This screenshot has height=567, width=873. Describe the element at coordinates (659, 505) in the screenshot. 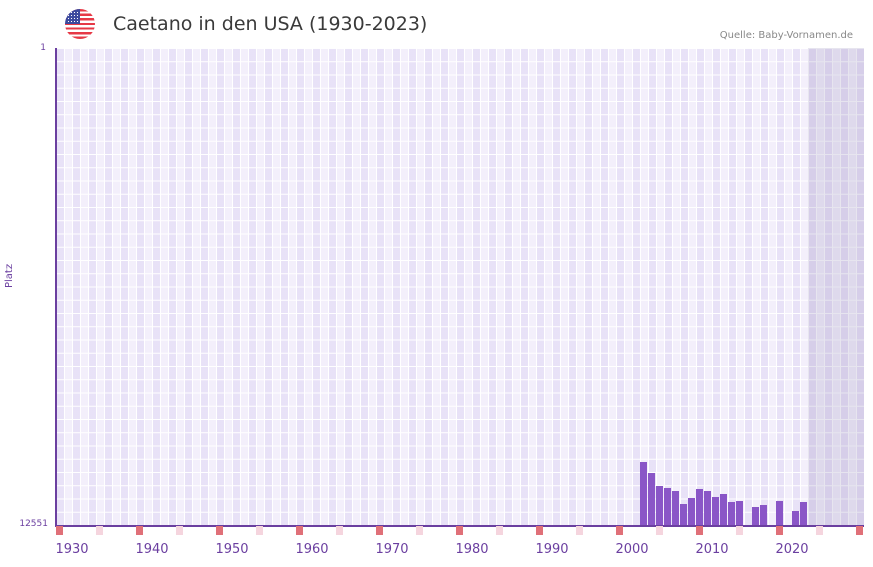

I see `bar-2003` at that location.